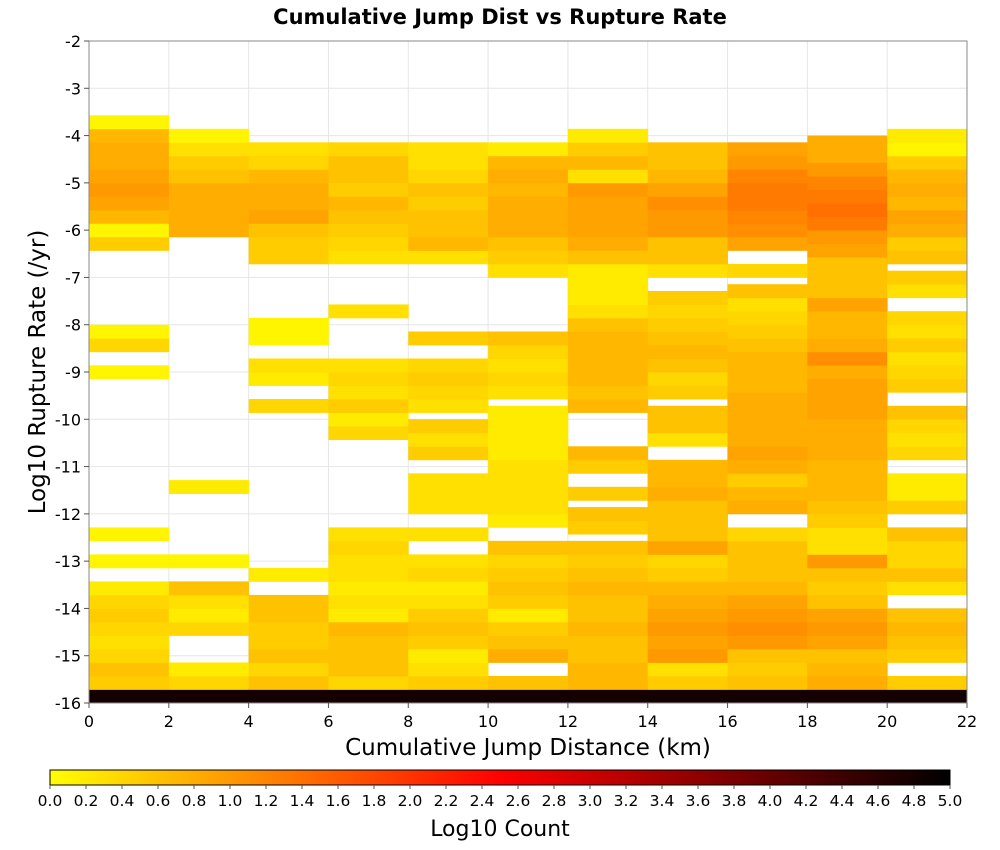  Describe the element at coordinates (122, 801) in the screenshot. I see `colorbar-tick-label: 0.4` at that location.